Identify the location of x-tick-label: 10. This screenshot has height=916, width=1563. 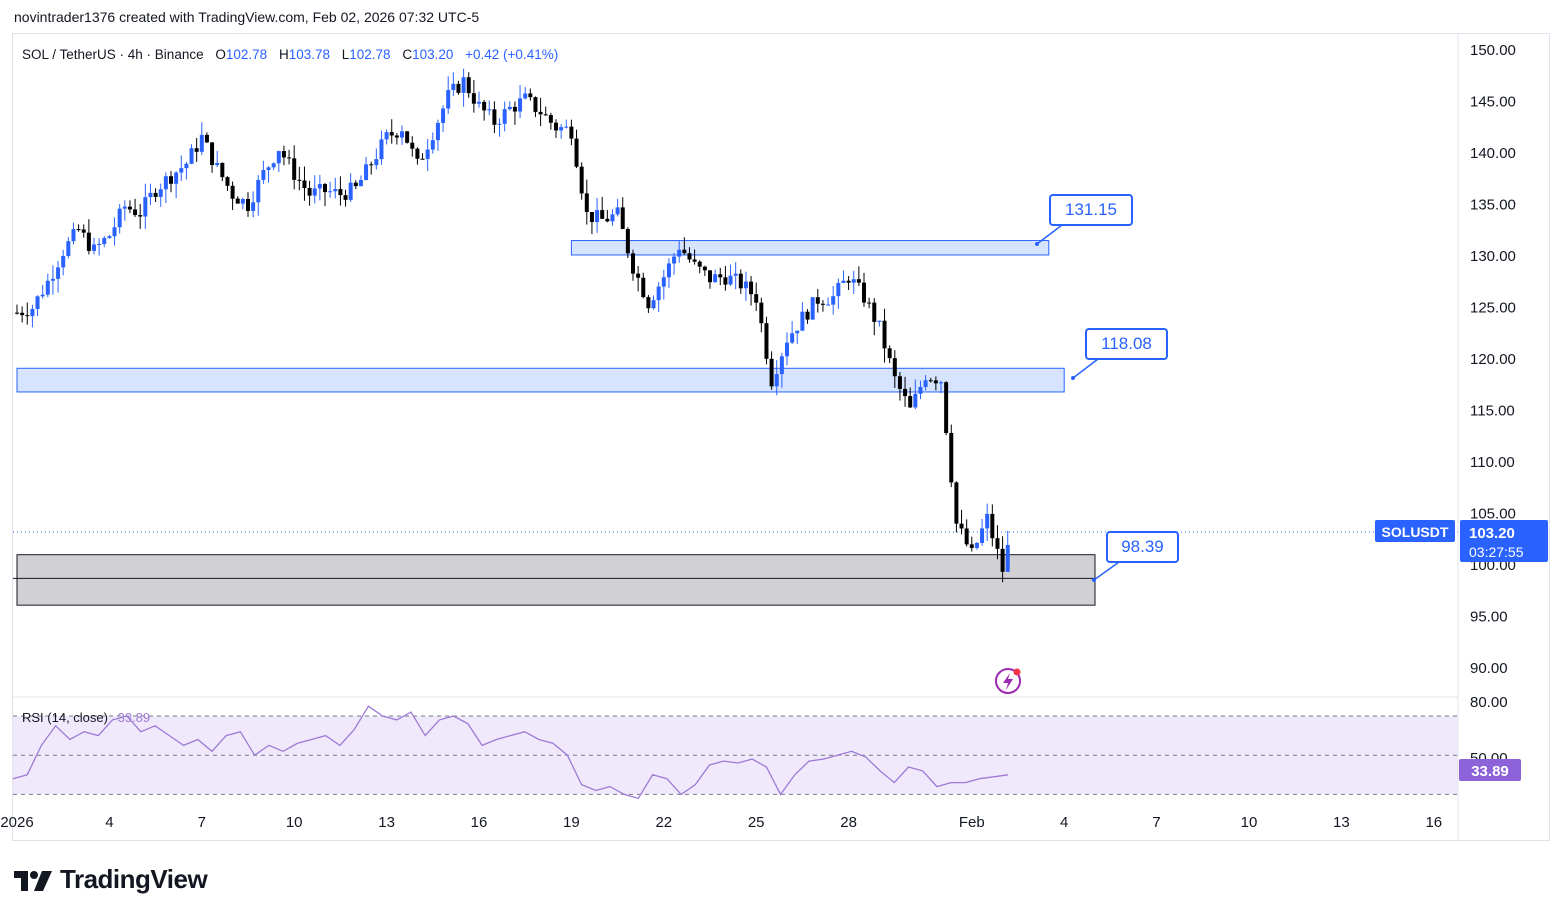
(1249, 822).